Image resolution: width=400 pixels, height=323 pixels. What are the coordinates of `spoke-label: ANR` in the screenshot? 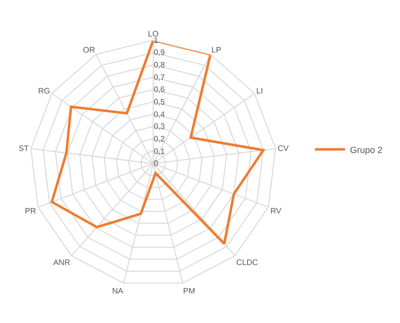 It's located at (61, 263).